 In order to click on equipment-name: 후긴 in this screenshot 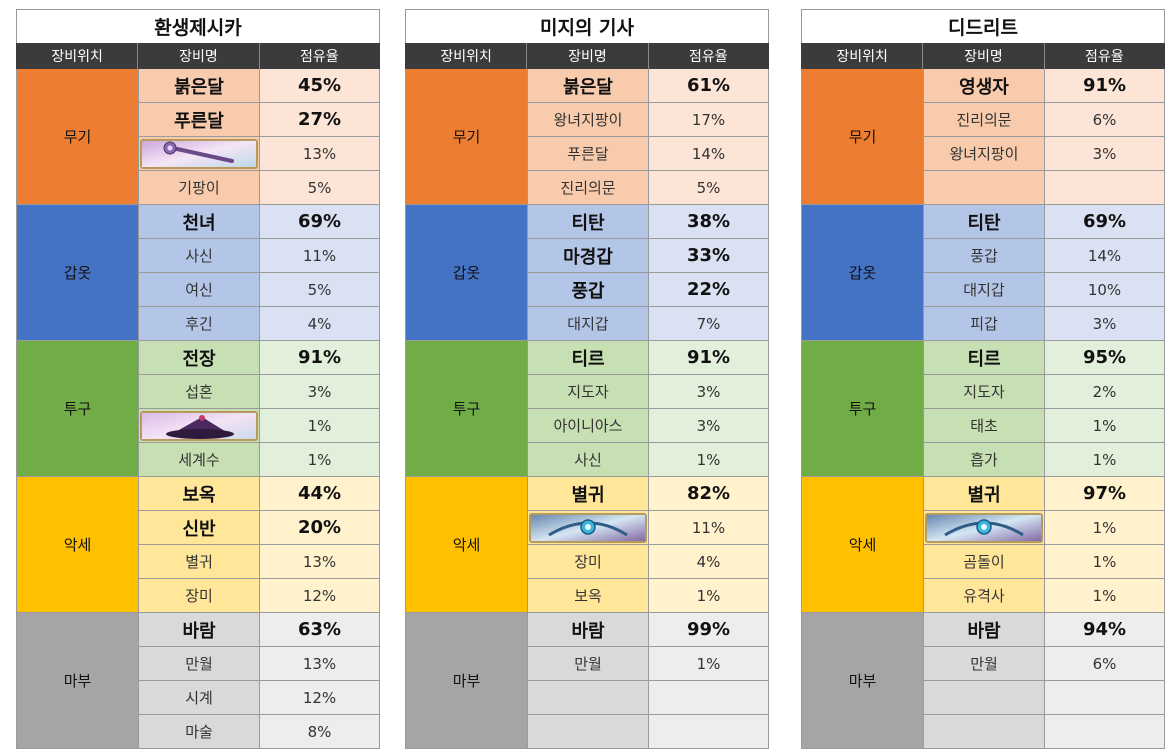, I will do `click(198, 324)`.